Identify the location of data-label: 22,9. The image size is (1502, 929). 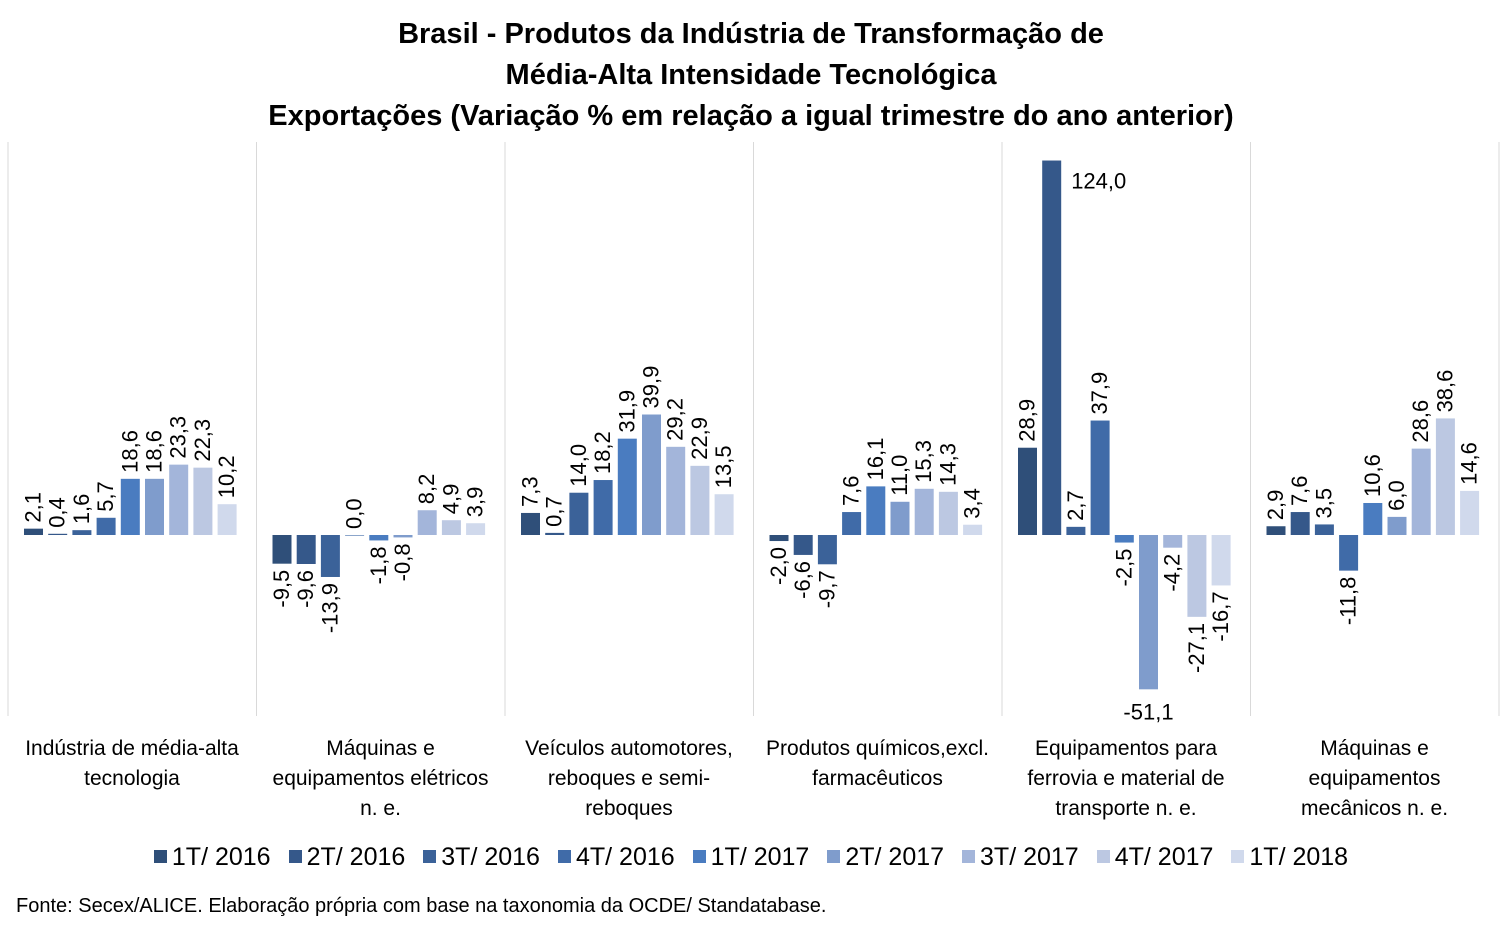
(699, 438).